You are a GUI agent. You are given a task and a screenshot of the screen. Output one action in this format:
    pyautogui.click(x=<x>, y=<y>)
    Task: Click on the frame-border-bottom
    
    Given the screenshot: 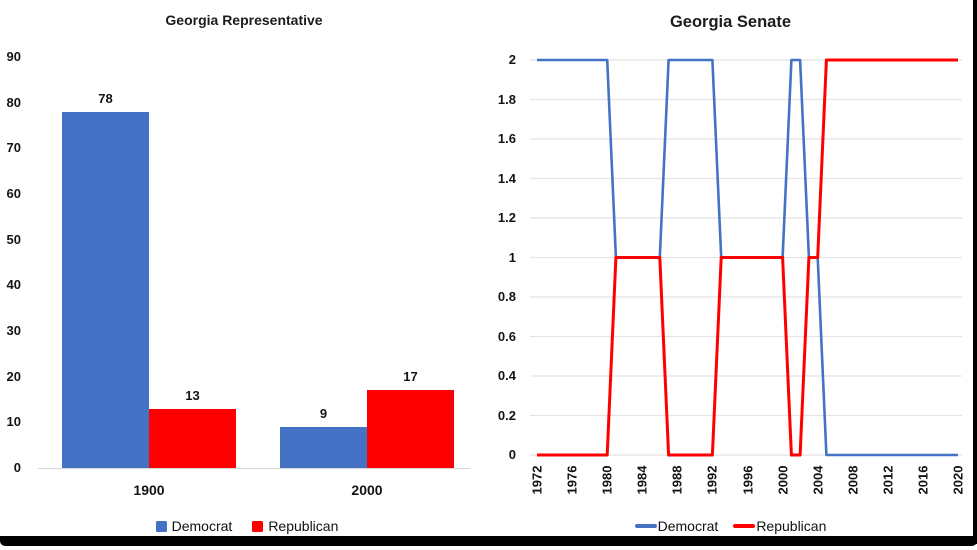 What is the action you would take?
    pyautogui.click(x=488, y=541)
    